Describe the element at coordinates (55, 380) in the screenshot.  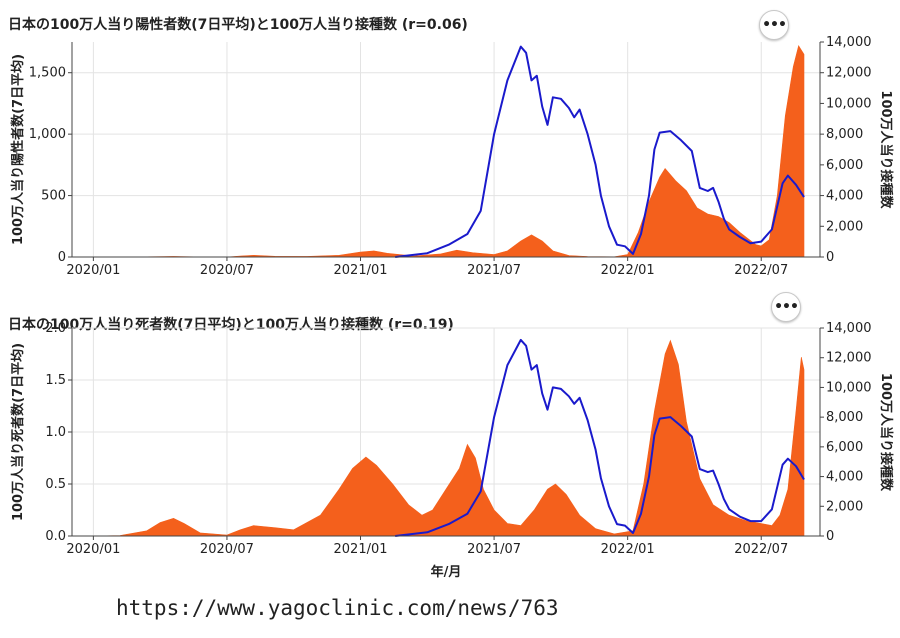
I see `left-tick-label: 1.5` at that location.